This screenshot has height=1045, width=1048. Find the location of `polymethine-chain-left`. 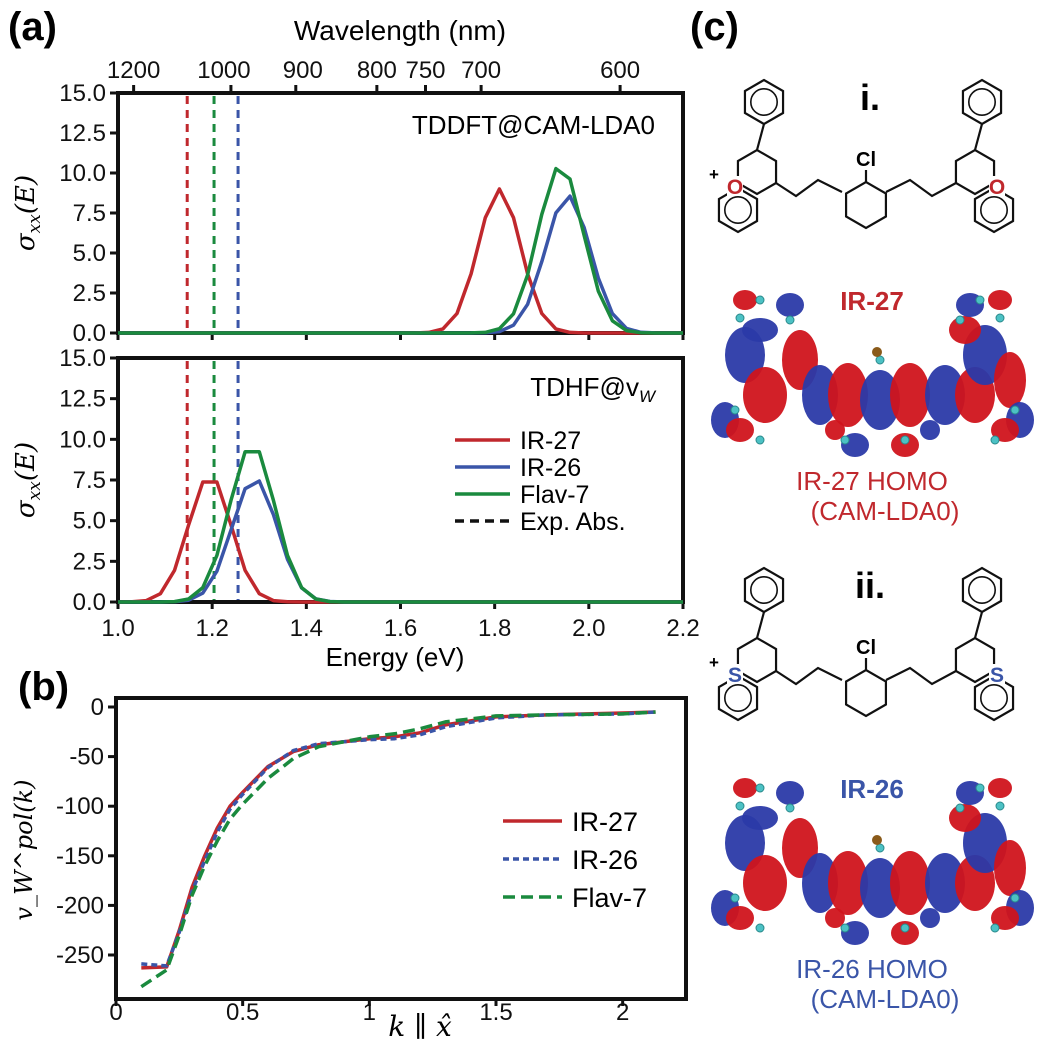

polymethine-chain-left is located at coordinates (809, 676).